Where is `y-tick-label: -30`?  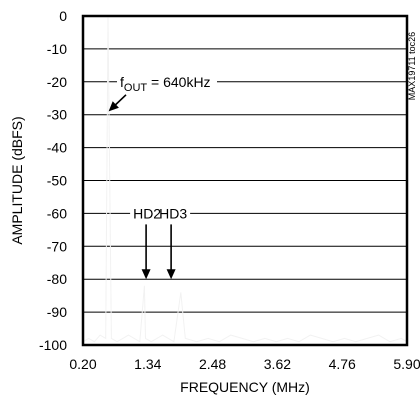
y-tick-label: -30 is located at coordinates (57, 115).